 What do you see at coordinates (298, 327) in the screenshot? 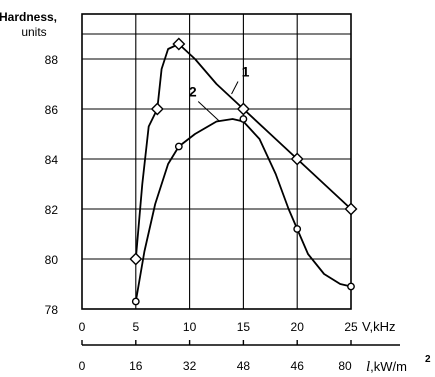
I see `x-tick-label-v: 20` at bounding box center [298, 327].